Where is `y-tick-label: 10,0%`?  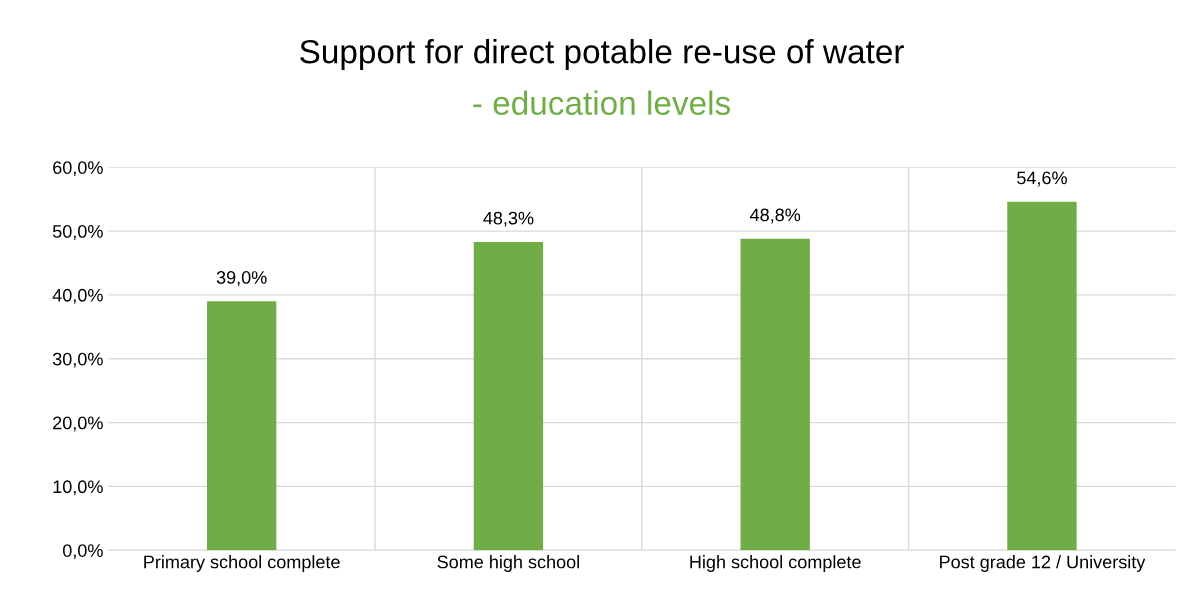 y-tick-label: 10,0% is located at coordinates (78, 488).